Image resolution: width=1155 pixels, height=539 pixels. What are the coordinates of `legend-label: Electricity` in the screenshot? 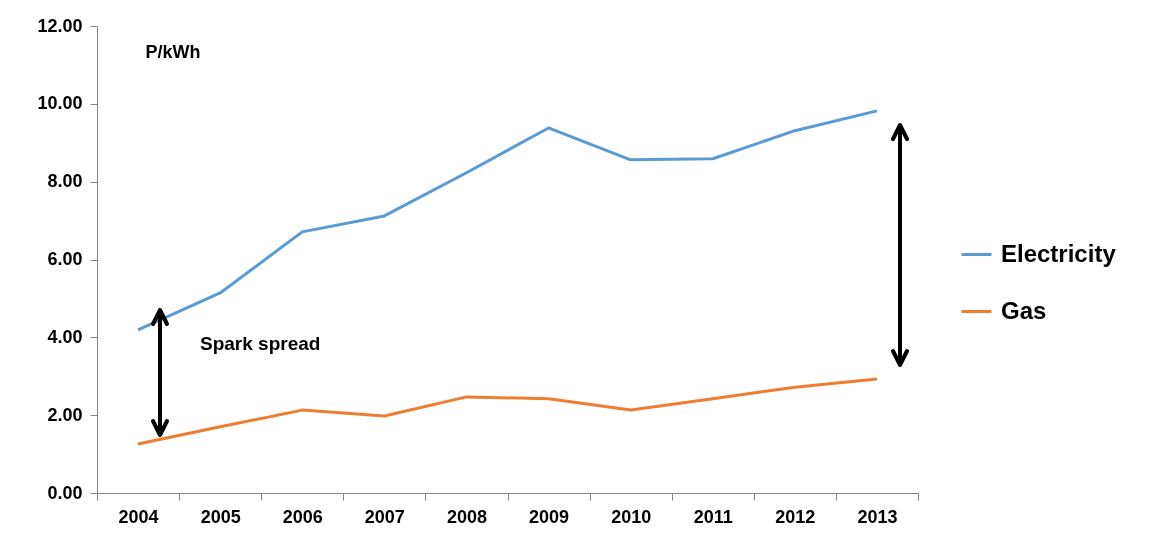 It's located at (1059, 253).